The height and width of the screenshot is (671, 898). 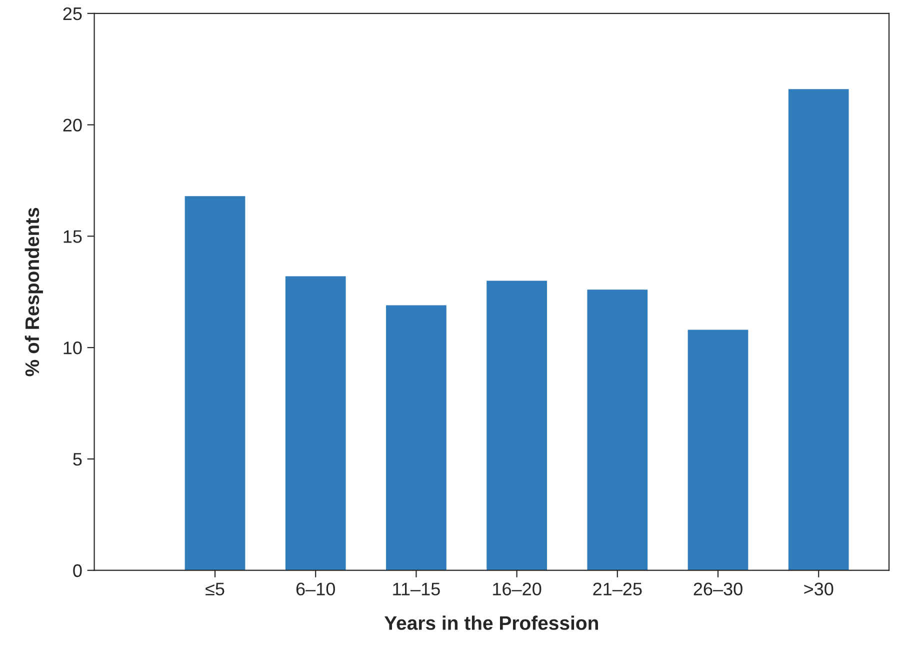 What do you see at coordinates (315, 589) in the screenshot?
I see `x-tick-label: 6–10` at bounding box center [315, 589].